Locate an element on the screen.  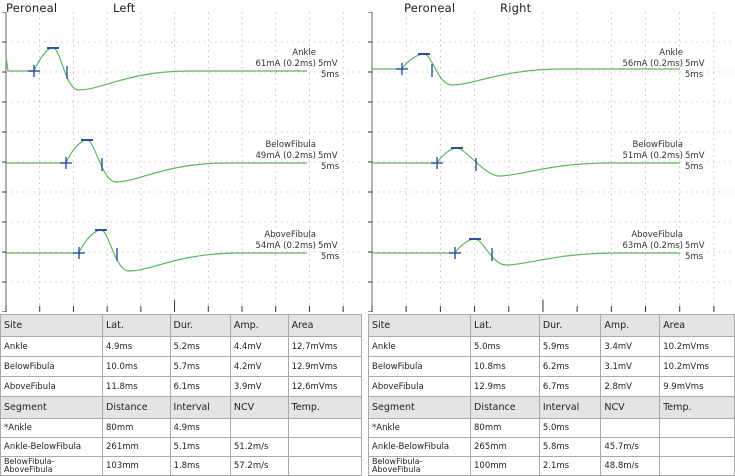
cell: 5.2ms is located at coordinates (200, 346).